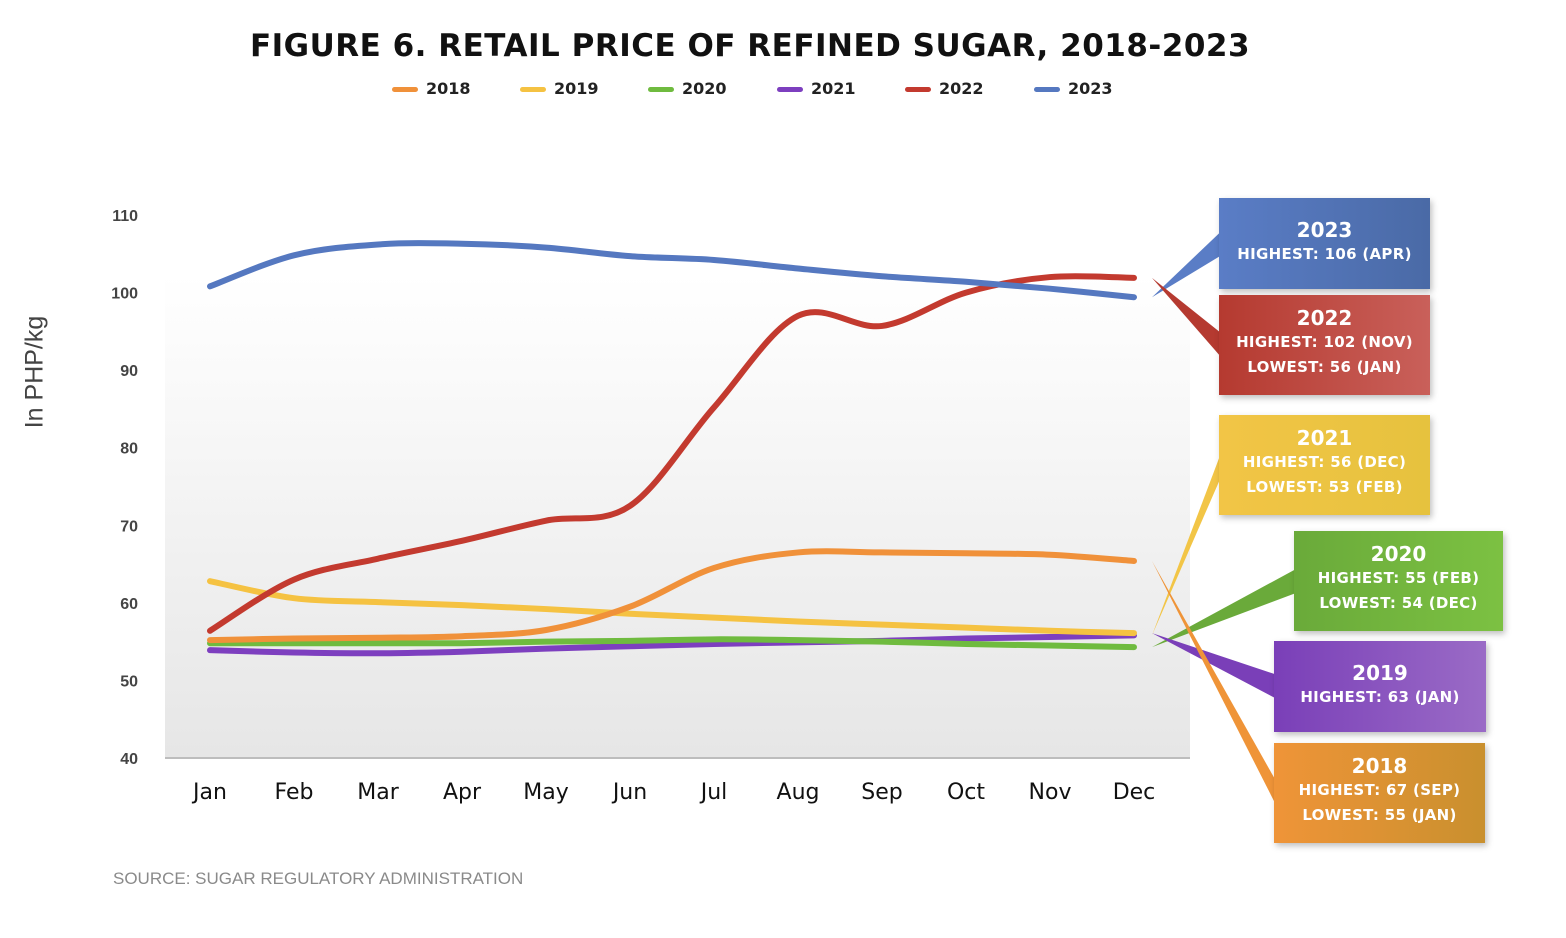 This screenshot has height=938, width=1566. I want to click on x-tick-label: Oct, so click(966, 792).